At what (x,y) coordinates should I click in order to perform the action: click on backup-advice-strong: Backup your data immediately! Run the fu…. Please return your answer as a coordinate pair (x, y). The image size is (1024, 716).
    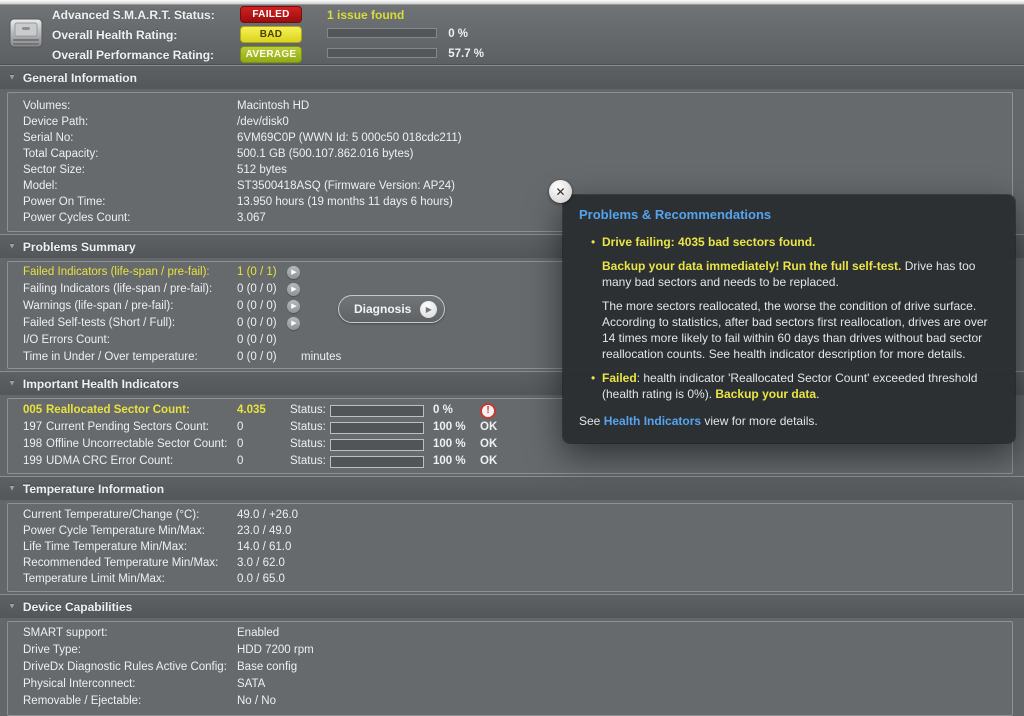
    Looking at the image, I should click on (752, 266).